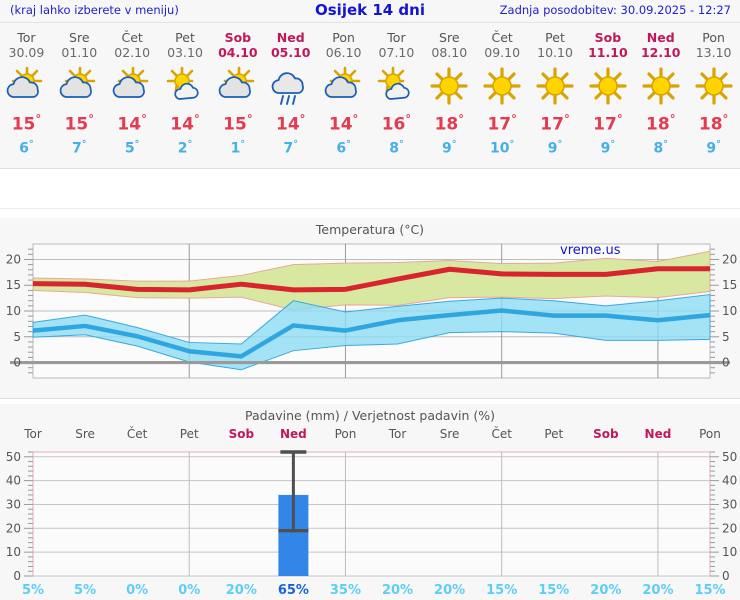 The height and width of the screenshot is (600, 740). I want to click on forecast-day-column: Pon 06.10 14° 6°, so click(343, 95).